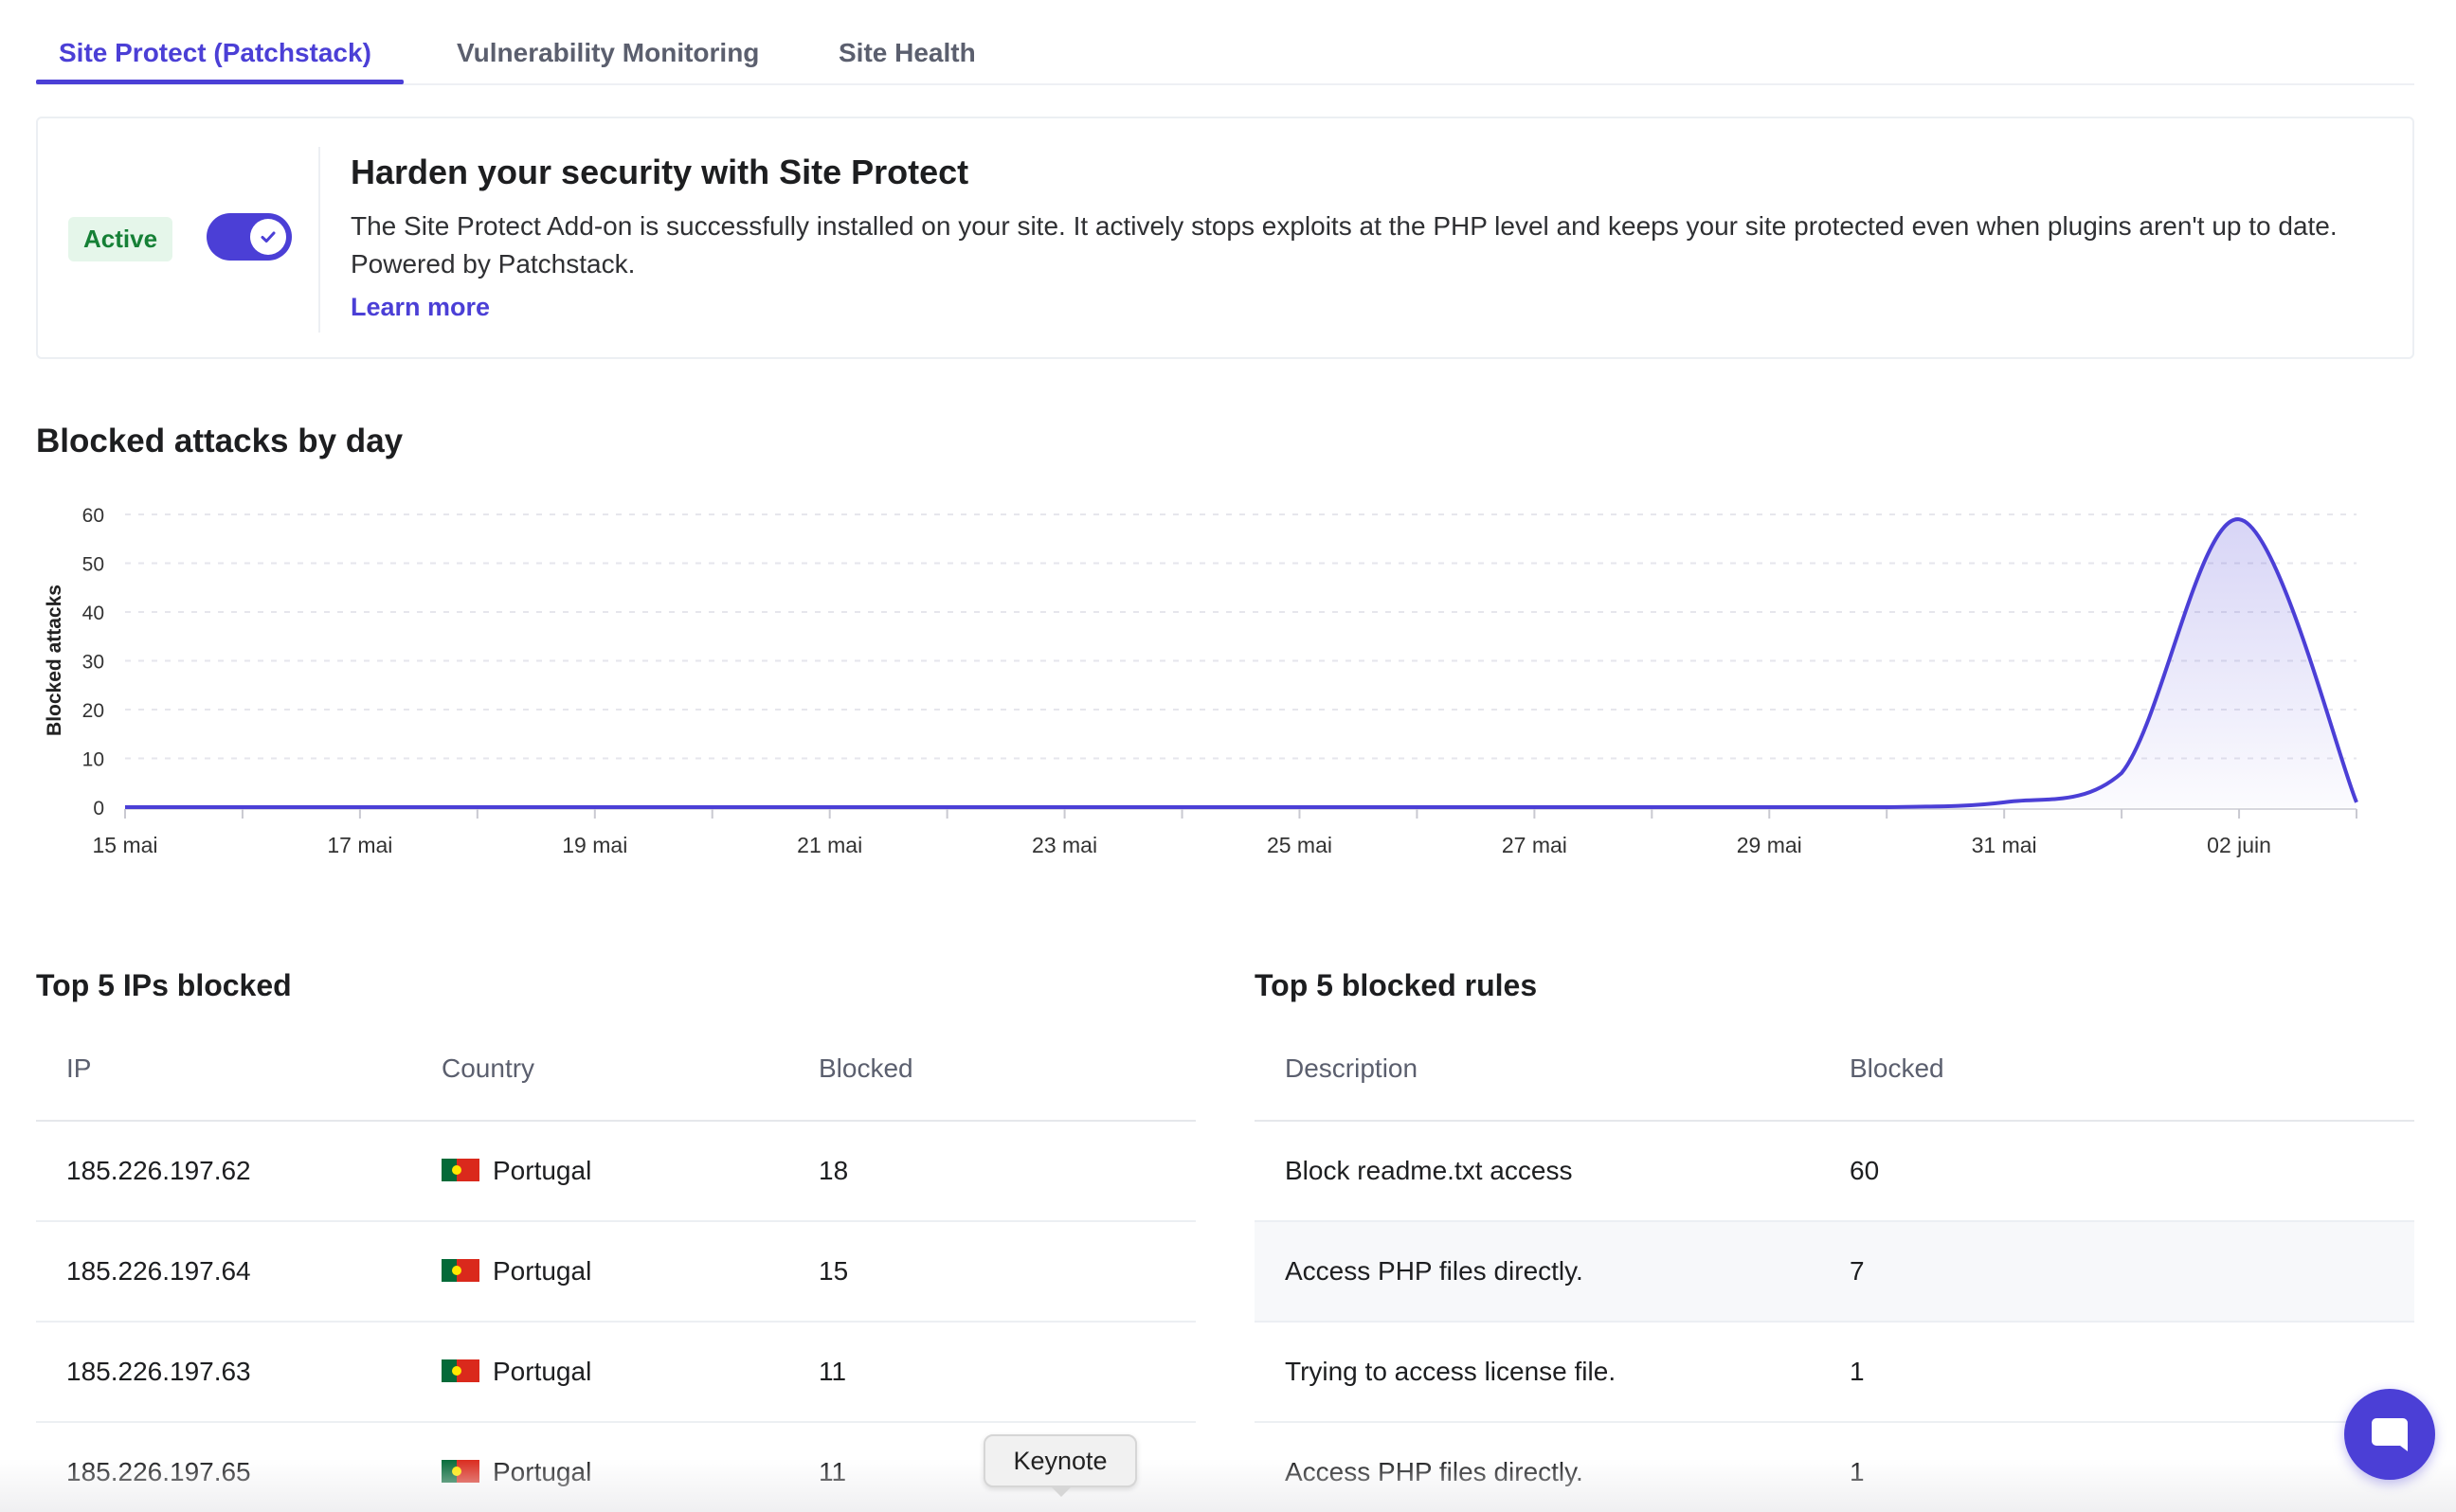 This screenshot has height=1512, width=2456. I want to click on y-tick-label: 50, so click(93, 565).